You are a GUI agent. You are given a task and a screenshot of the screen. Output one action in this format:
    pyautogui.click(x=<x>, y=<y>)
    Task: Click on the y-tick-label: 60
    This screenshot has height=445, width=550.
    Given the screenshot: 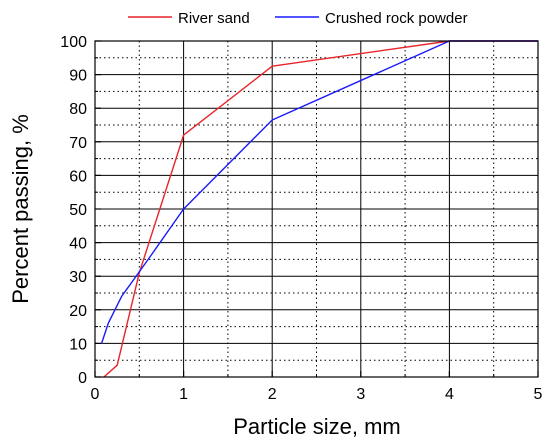 What is the action you would take?
    pyautogui.click(x=78, y=176)
    